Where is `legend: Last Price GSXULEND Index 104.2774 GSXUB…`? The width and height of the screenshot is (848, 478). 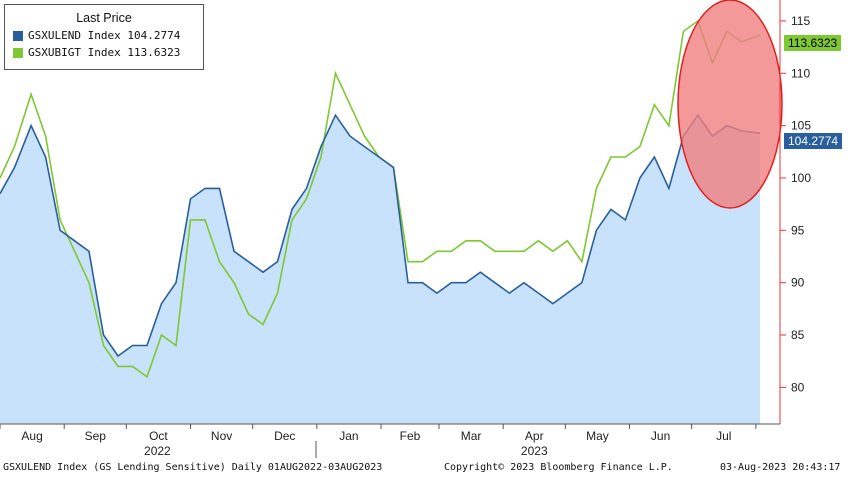 legend: Last Price GSXULEND Index 104.2774 GSXUB… is located at coordinates (104, 37).